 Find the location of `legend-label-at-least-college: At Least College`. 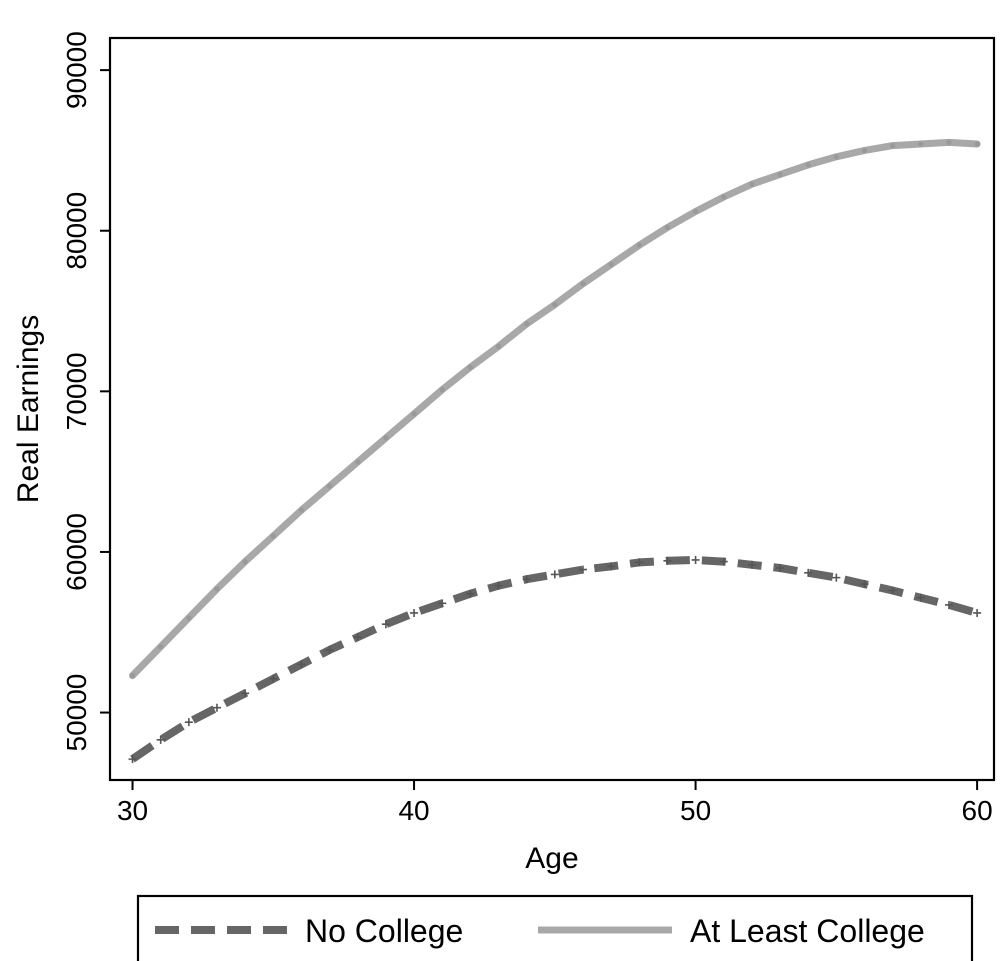

legend-label-at-least-college: At Least College is located at coordinates (807, 931).